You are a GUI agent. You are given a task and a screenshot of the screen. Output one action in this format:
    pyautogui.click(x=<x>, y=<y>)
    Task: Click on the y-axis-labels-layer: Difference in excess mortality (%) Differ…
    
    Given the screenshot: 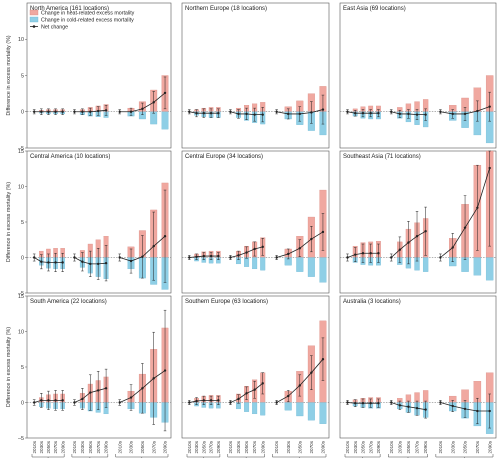 What is the action you would take?
    pyautogui.click(x=9, y=221)
    